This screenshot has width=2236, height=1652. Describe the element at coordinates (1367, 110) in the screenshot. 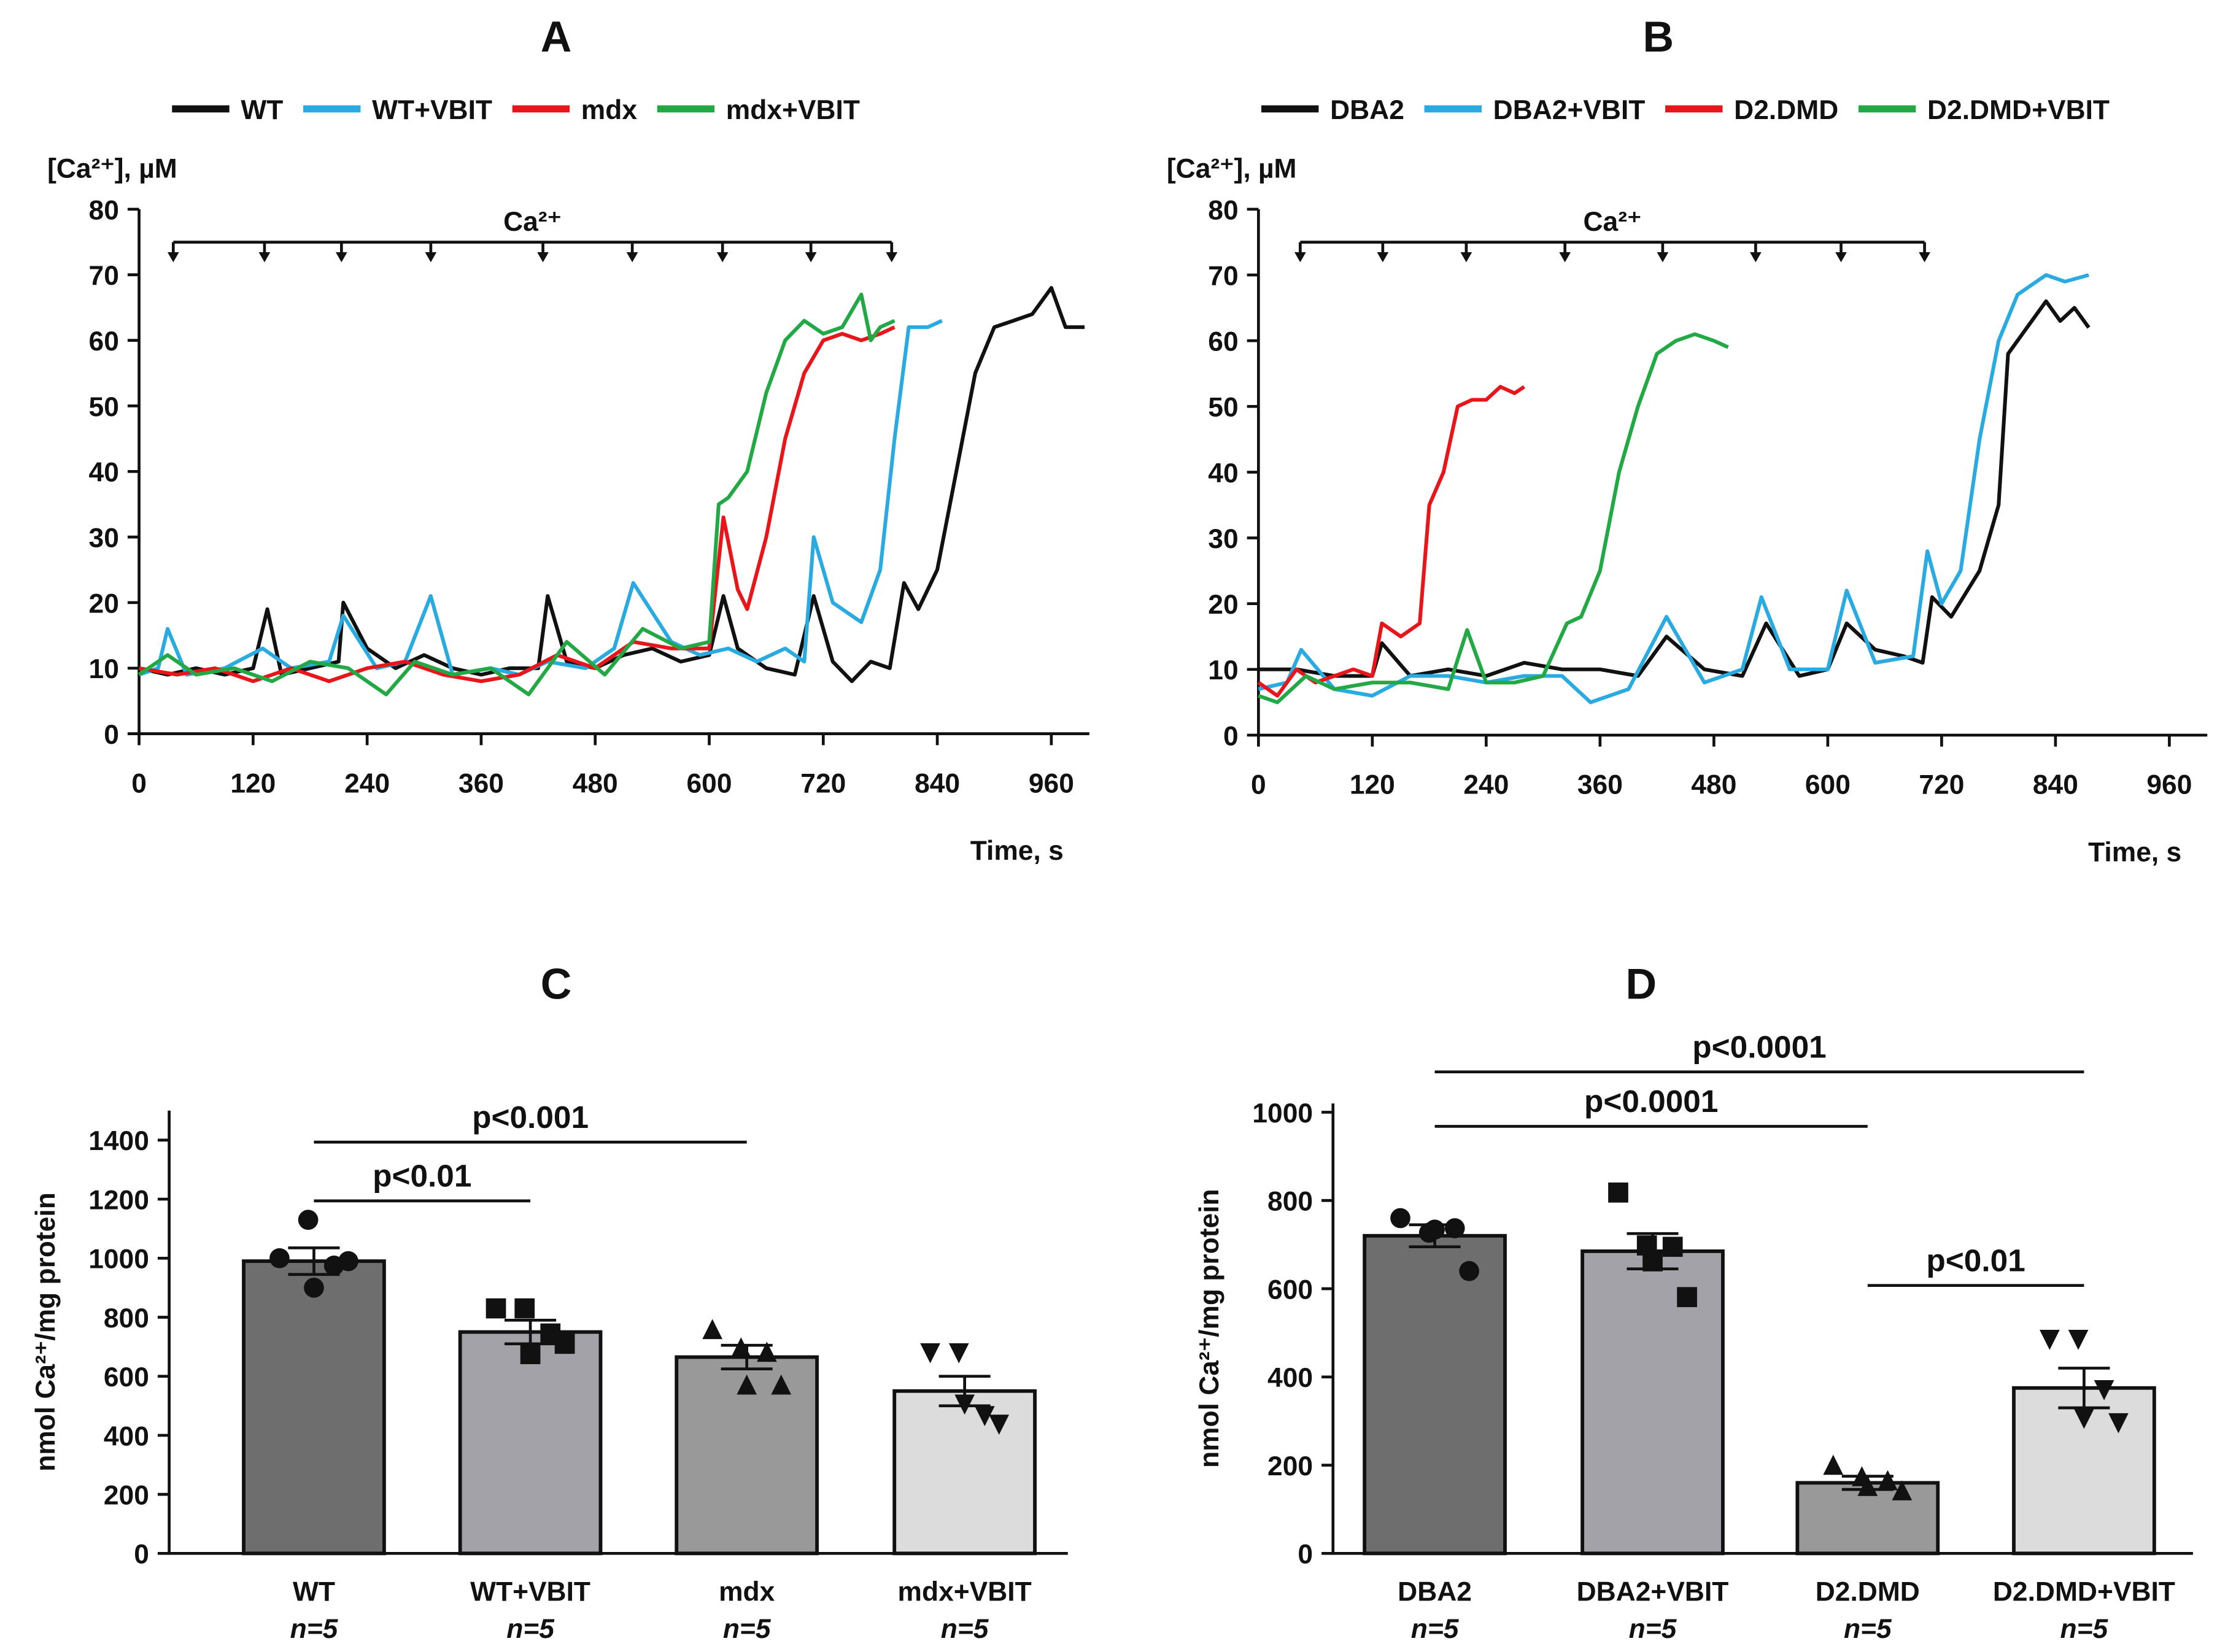

I see `legend-label: DBA2` at that location.